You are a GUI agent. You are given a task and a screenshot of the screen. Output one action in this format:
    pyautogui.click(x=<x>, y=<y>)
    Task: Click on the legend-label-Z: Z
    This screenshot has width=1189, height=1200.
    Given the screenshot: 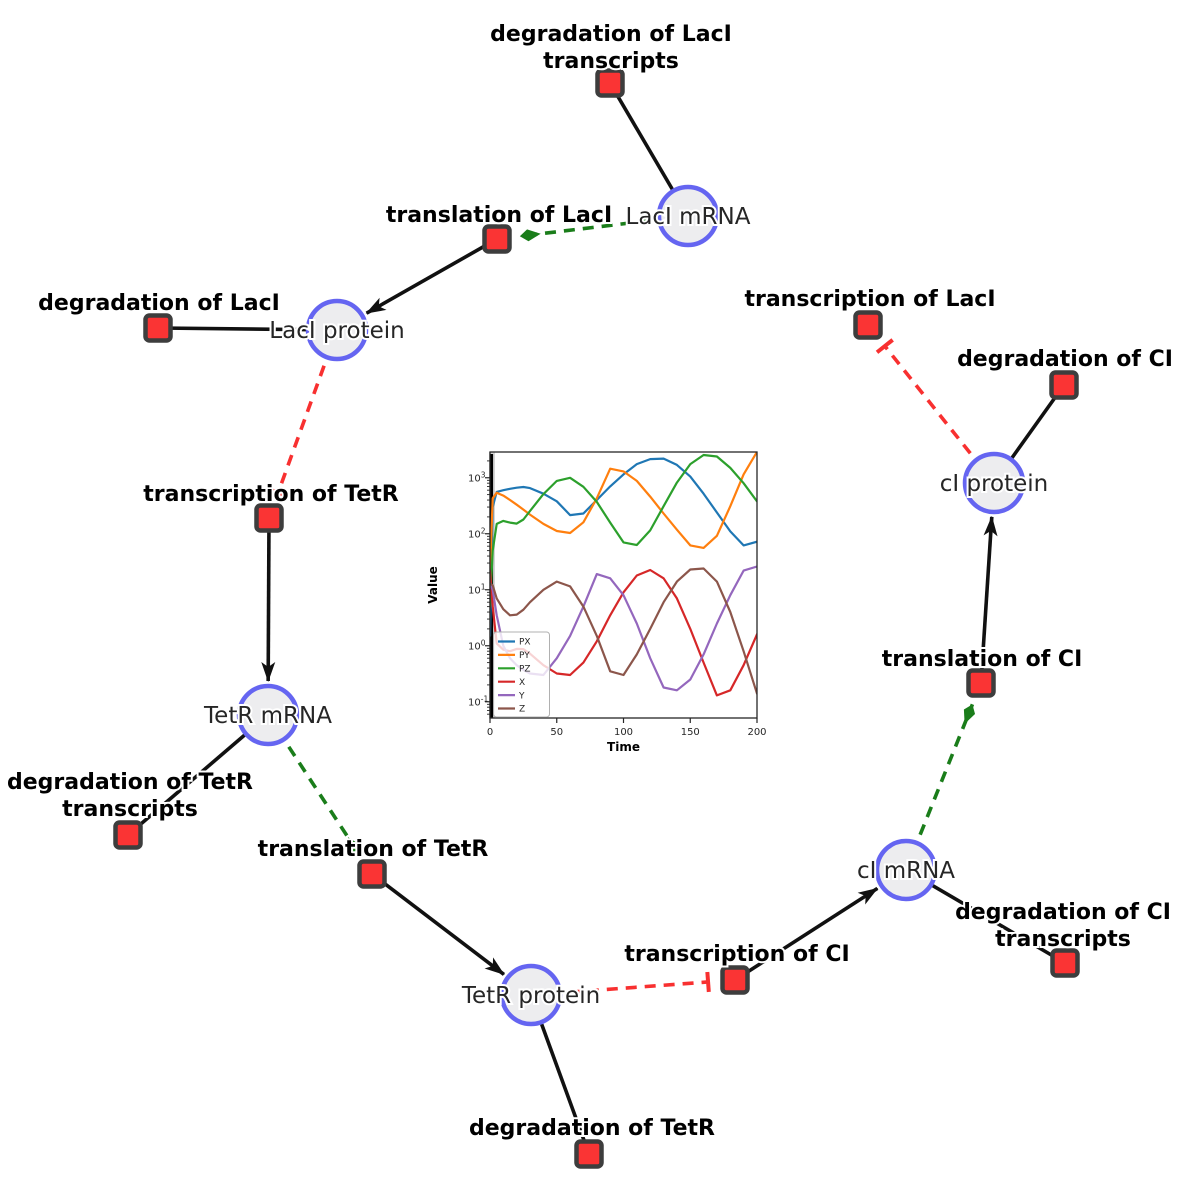 What is the action you would take?
    pyautogui.click(x=522, y=710)
    